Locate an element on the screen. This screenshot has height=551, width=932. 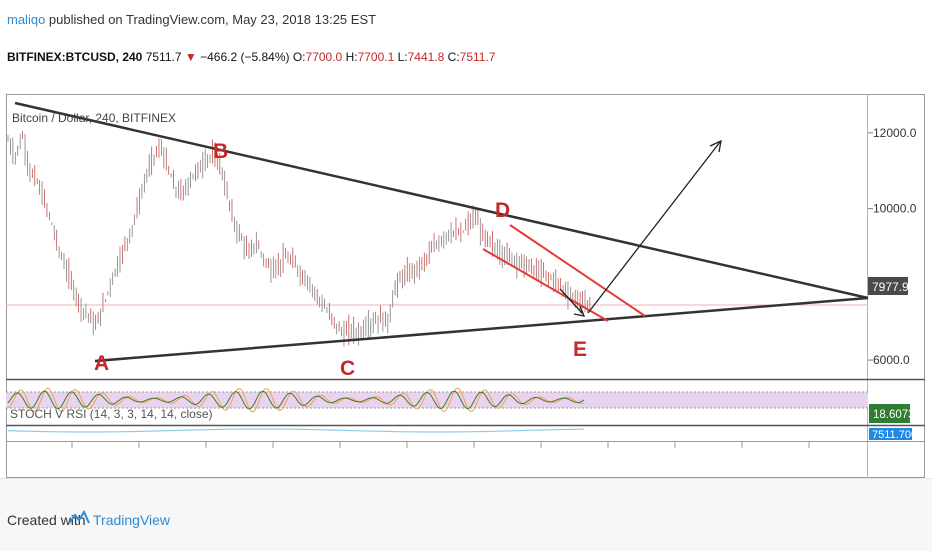
lower-trendline is located at coordinates (481, 329).